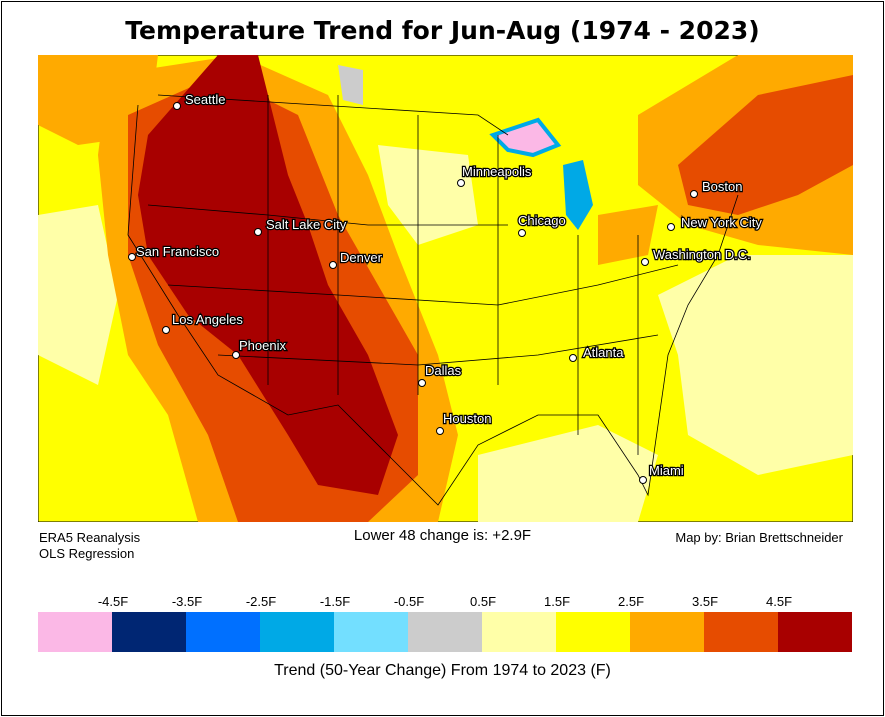 Image resolution: width=885 pixels, height=717 pixels. Describe the element at coordinates (765, 145) in the screenshot. I see `red-orange-region-northeast` at that location.